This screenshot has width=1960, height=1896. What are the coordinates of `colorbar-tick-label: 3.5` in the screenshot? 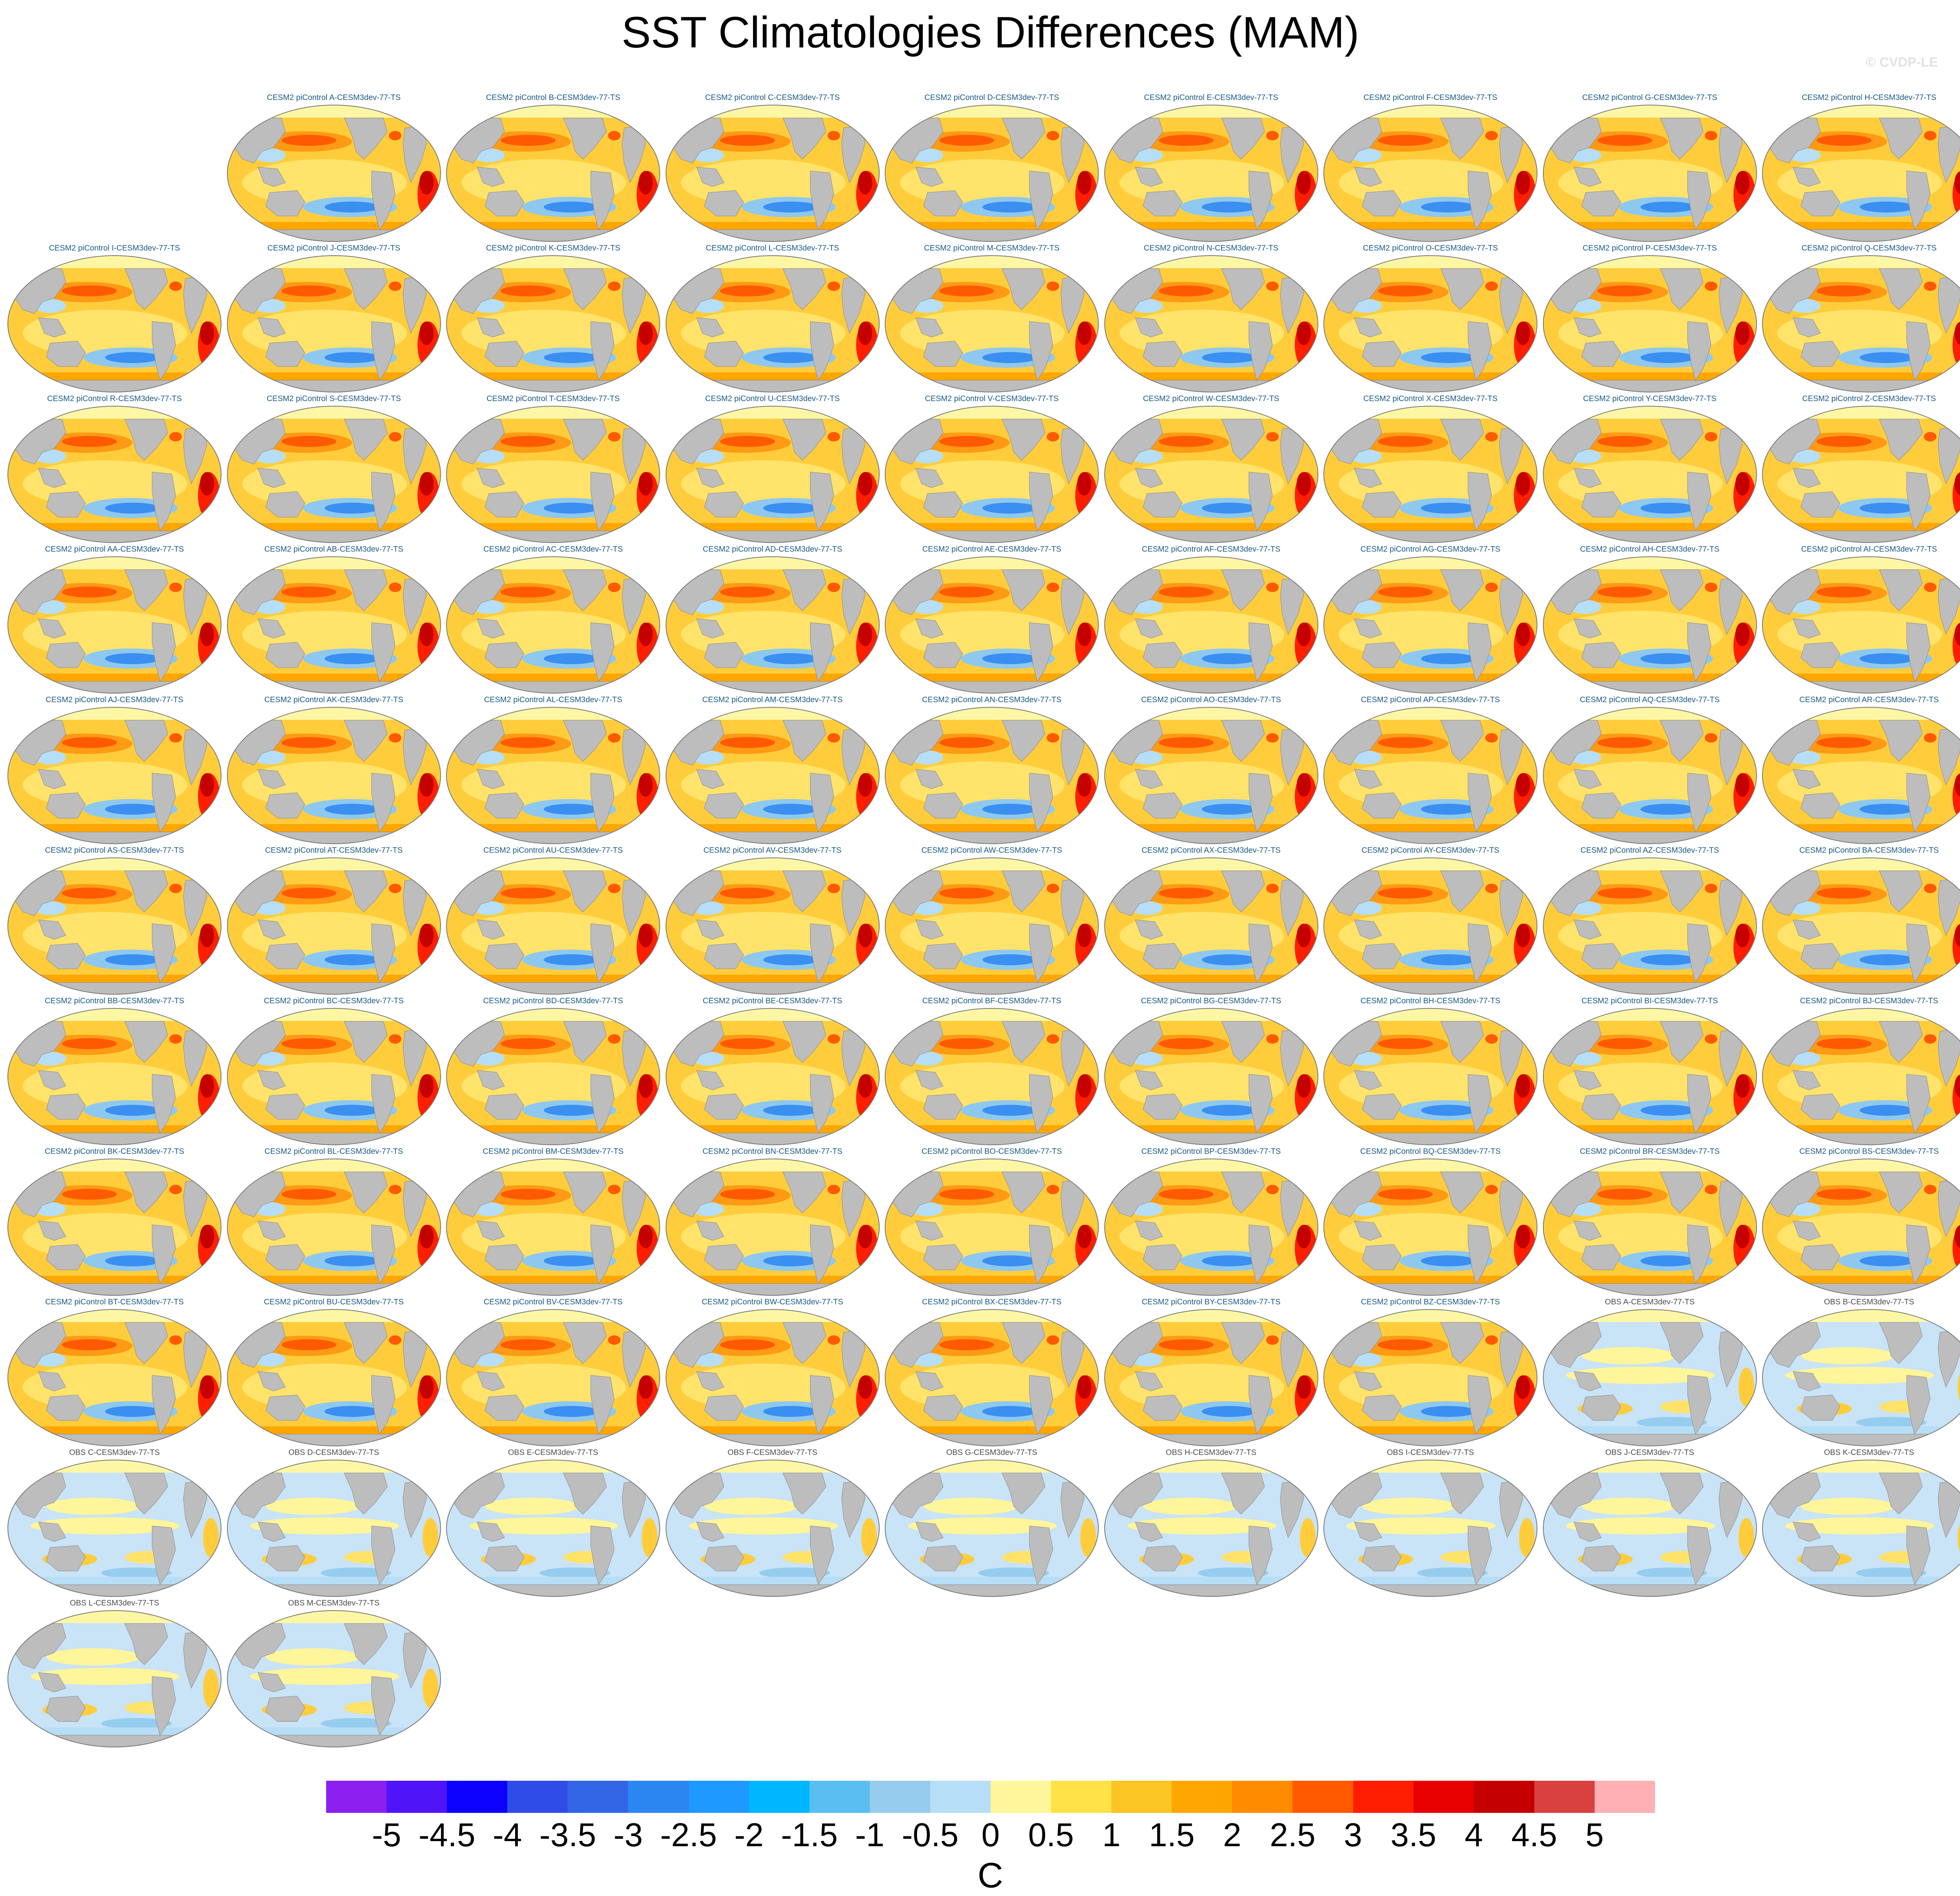 It's located at (1413, 1834).